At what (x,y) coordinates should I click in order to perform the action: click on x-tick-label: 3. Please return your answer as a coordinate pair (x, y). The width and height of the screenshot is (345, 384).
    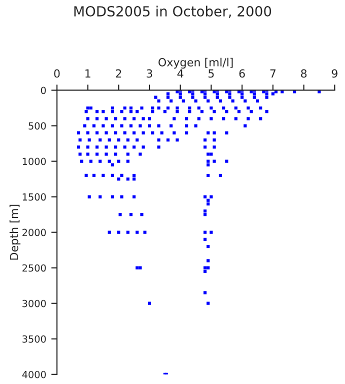
    Looking at the image, I should click on (149, 73).